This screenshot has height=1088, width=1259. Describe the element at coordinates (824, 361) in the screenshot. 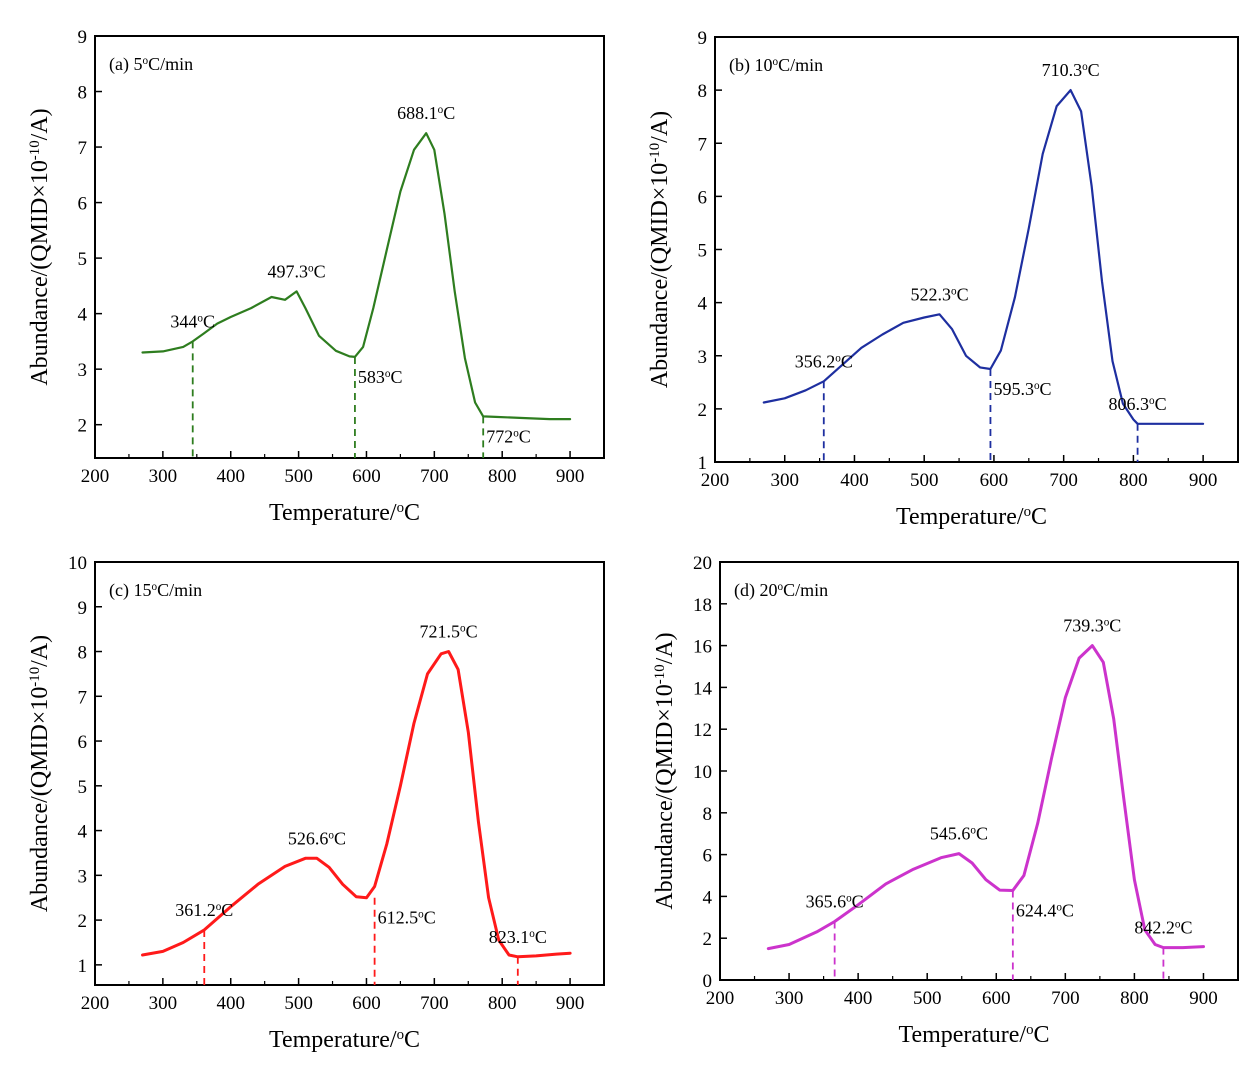

I see `annotation-label: 356.2oC` at that location.